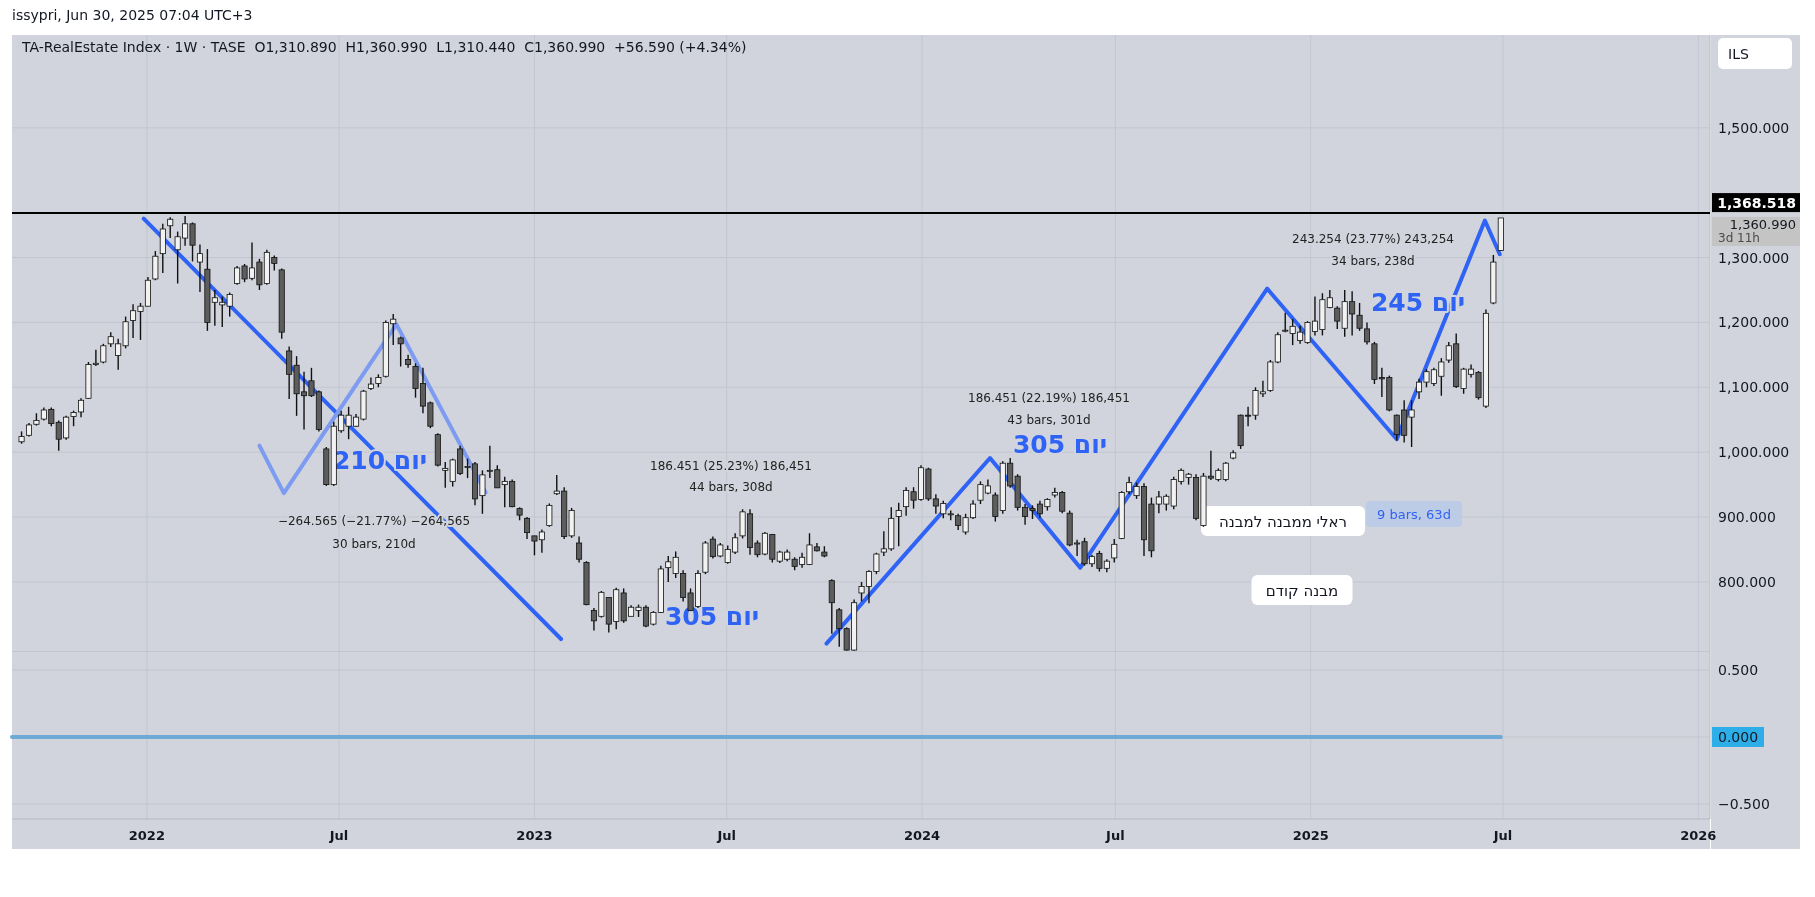 The height and width of the screenshot is (897, 1815). I want to click on x-tick-label: 2026, so click(1698, 835).